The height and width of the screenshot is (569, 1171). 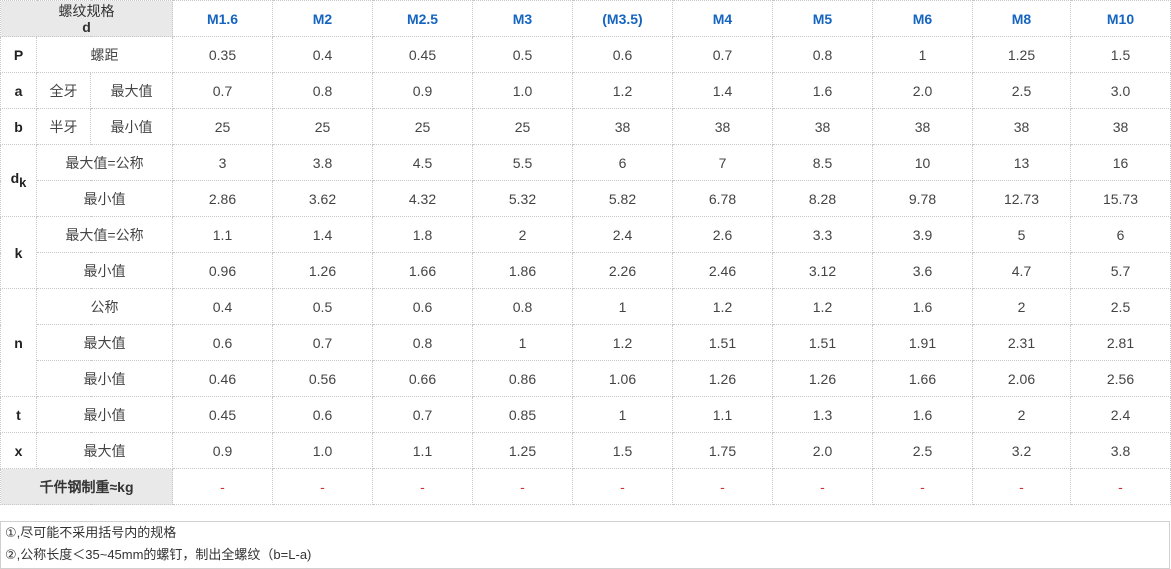 I want to click on value-cell: 1.86, so click(x=522, y=270).